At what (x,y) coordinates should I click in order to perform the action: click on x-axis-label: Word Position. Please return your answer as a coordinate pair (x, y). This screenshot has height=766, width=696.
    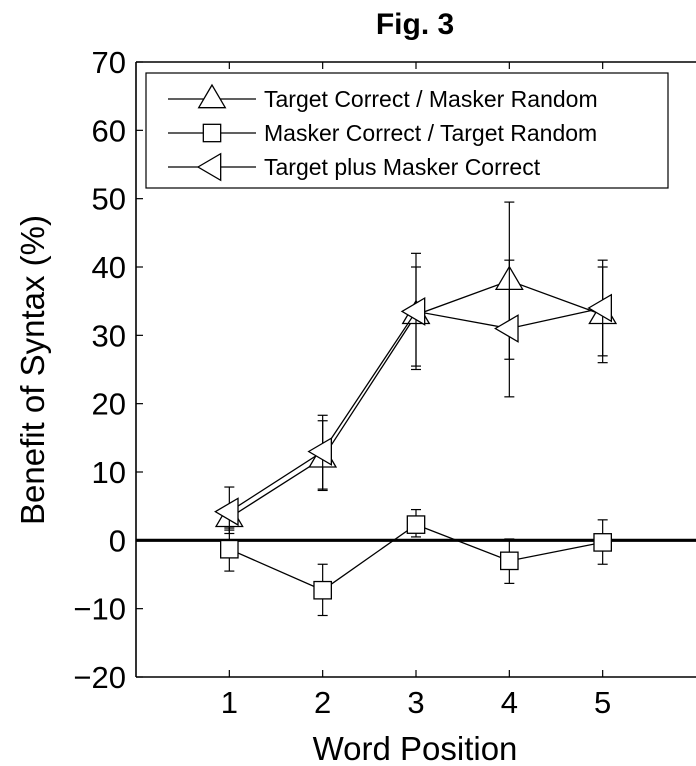
    Looking at the image, I should click on (415, 748).